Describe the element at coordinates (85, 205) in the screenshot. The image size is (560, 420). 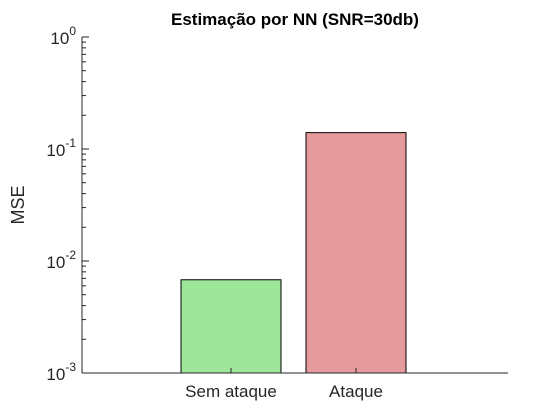
I see `y-axis-ticks` at that location.